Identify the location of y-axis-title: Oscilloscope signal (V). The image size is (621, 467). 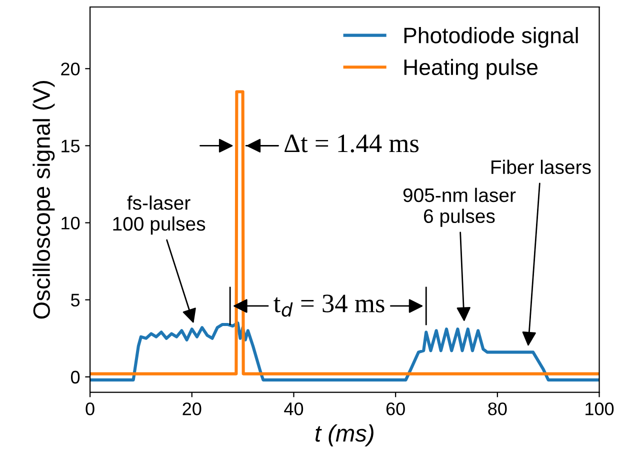
(43, 200).